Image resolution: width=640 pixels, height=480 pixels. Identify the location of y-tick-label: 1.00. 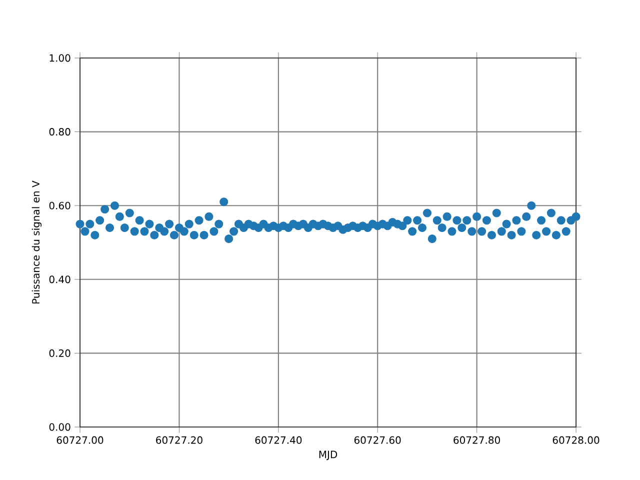
(60, 58).